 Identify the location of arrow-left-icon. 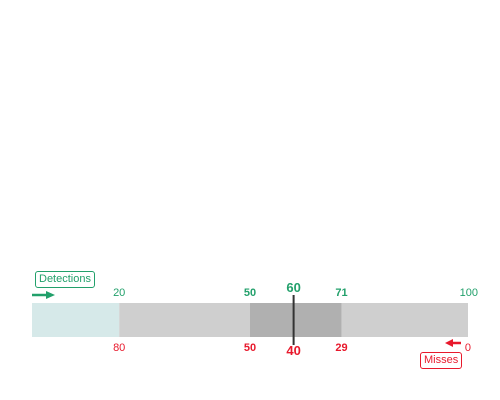
(449, 343).